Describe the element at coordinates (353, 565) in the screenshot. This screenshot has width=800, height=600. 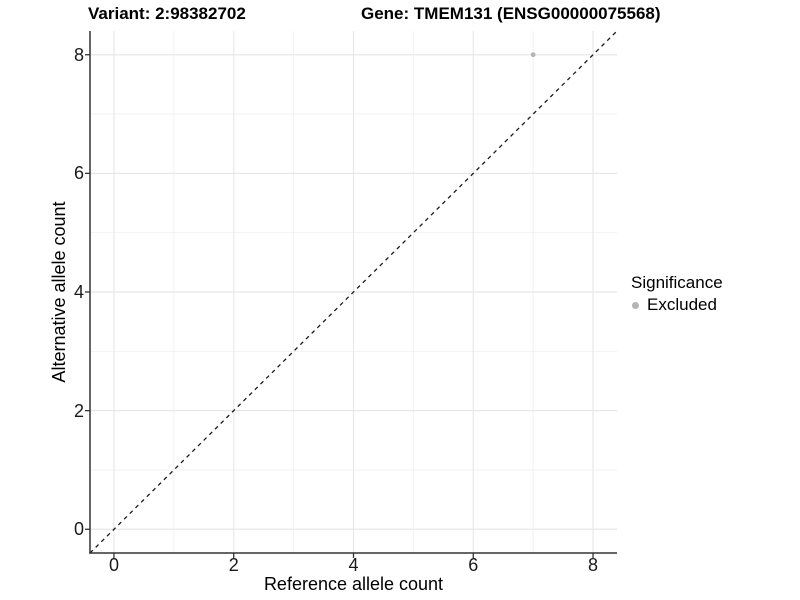
I see `x-tick-label: 4` at that location.